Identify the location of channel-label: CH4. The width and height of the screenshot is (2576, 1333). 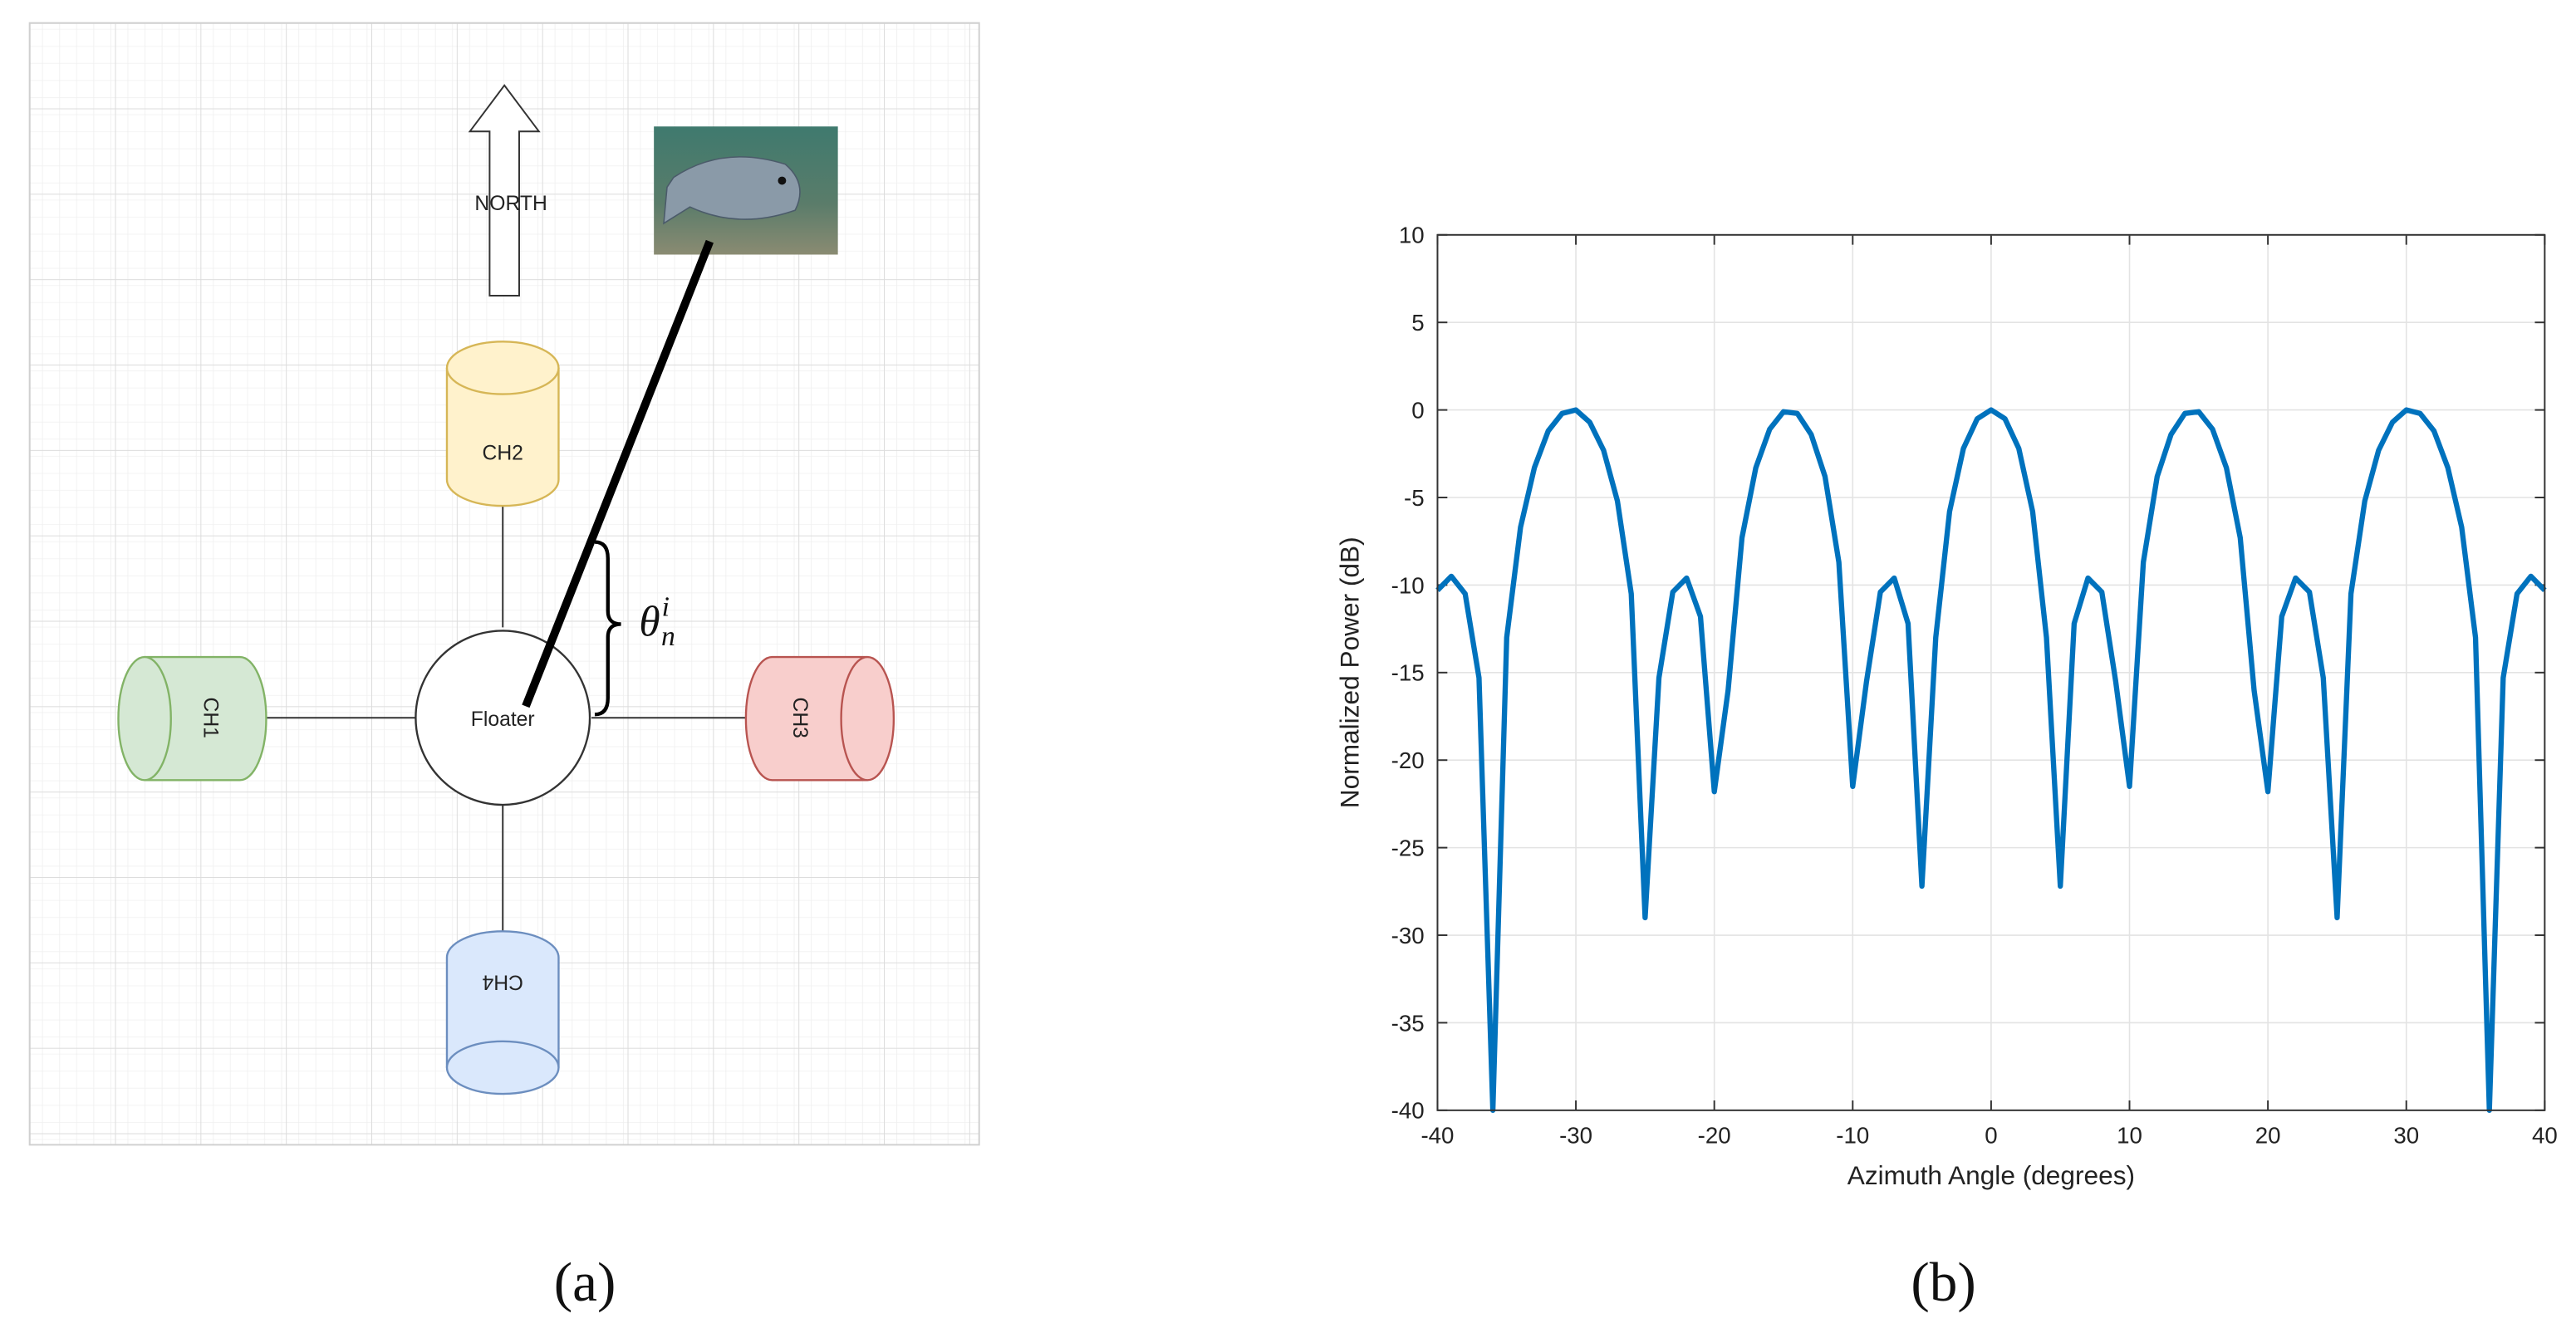
(502, 982).